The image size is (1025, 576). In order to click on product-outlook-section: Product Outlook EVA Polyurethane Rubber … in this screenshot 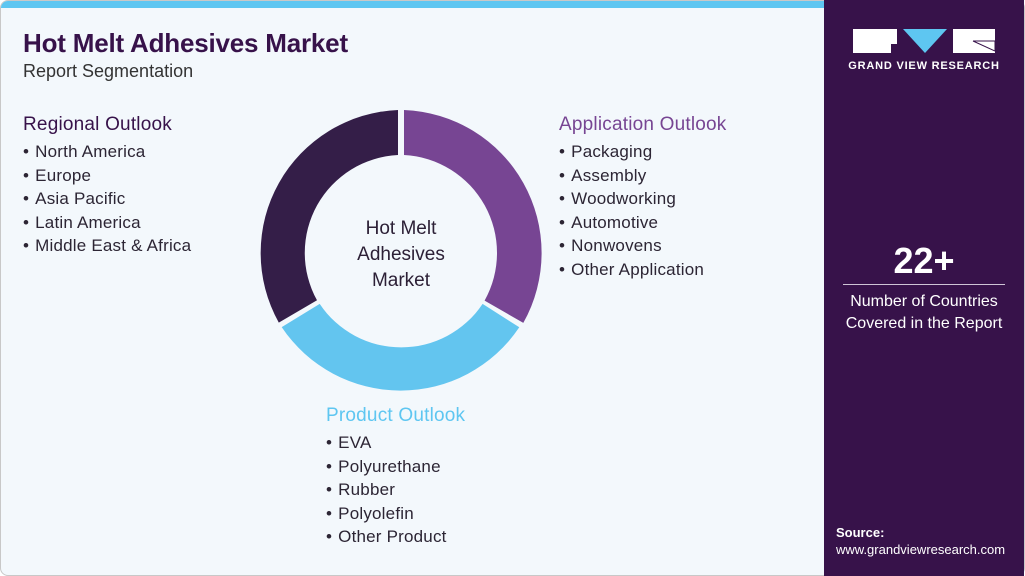, I will do `click(395, 477)`.